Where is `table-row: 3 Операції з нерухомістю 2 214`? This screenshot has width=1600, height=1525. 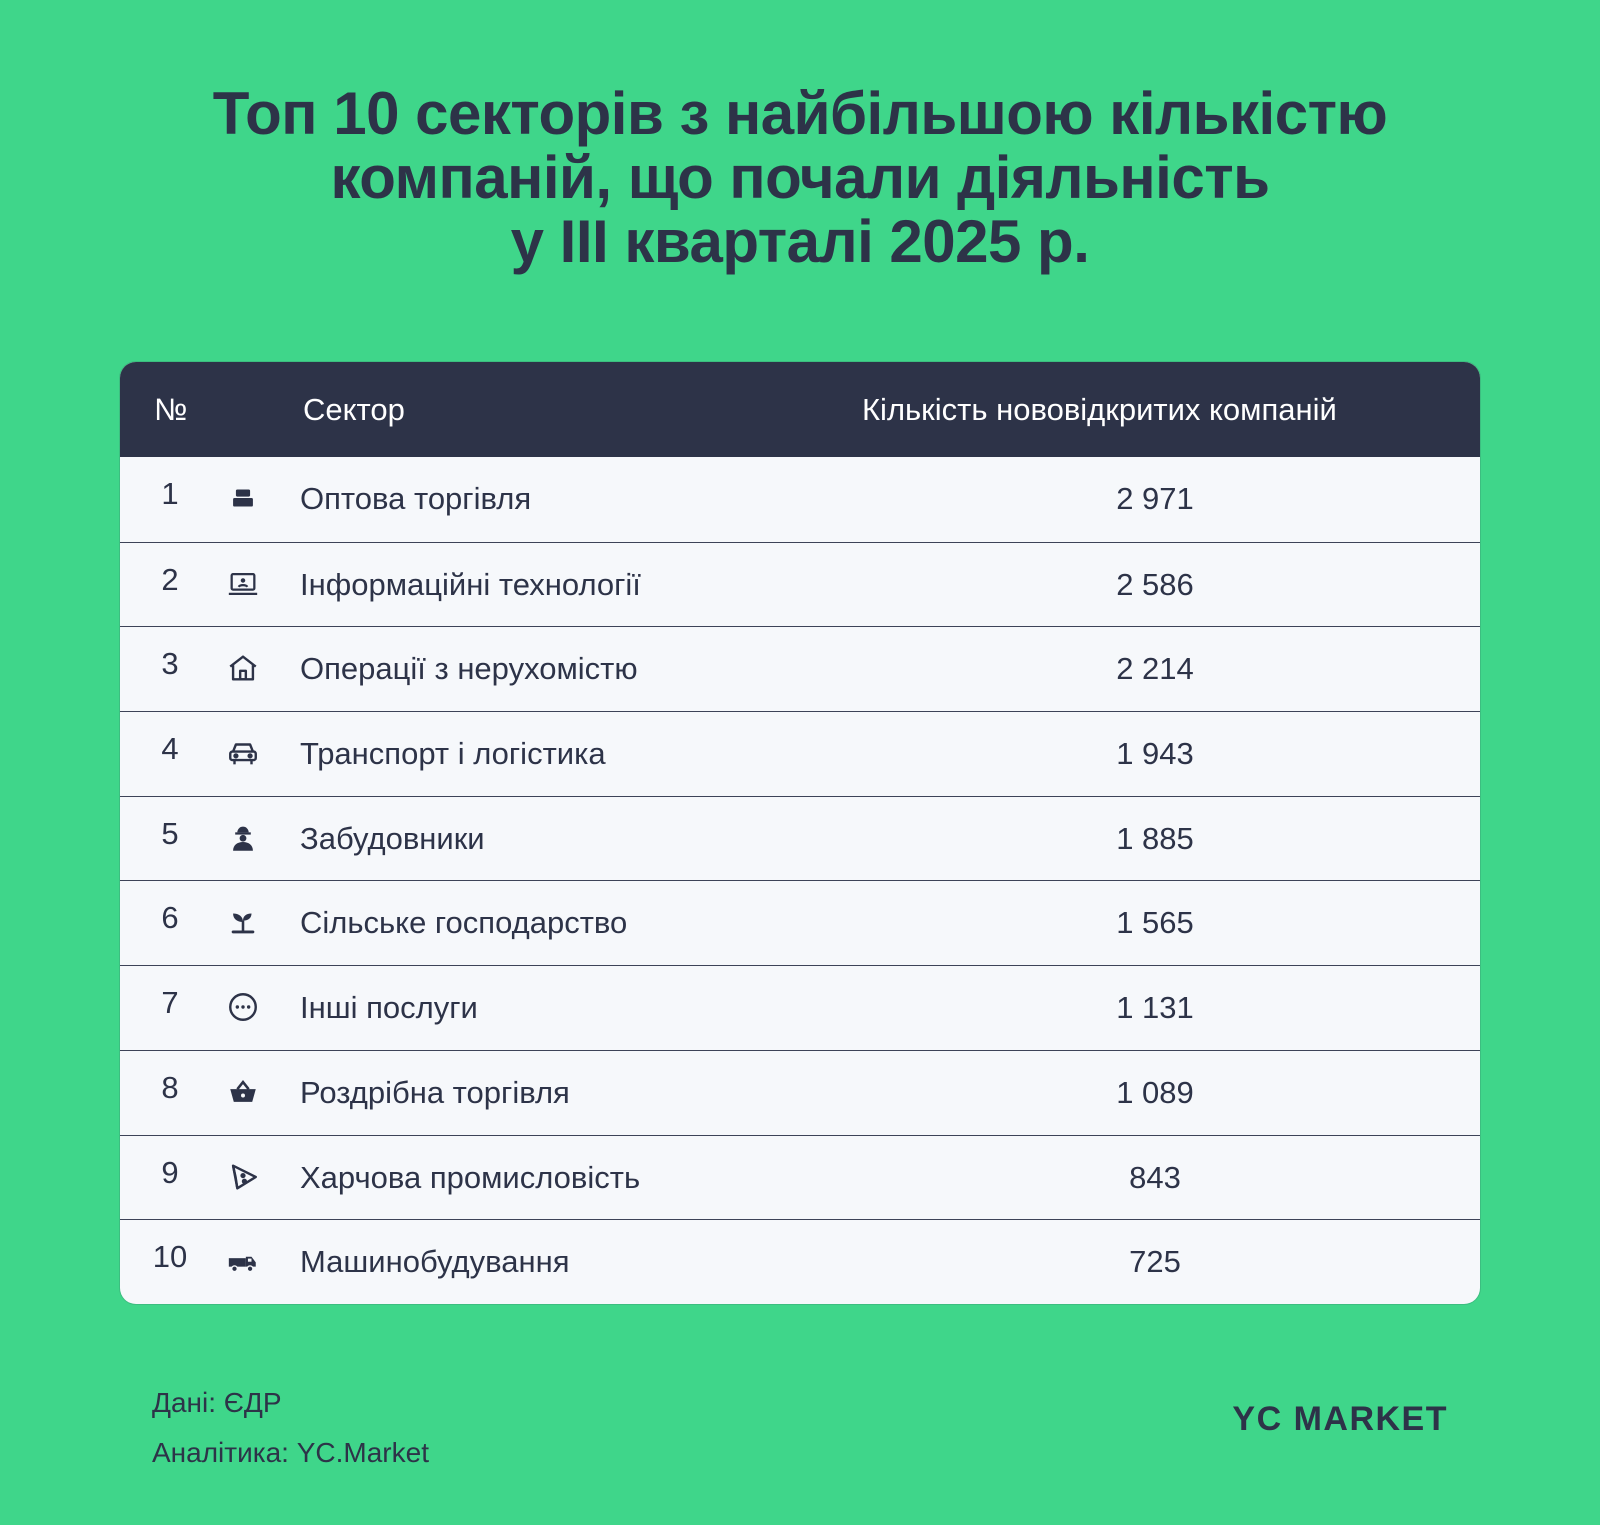
table-row: 3 Операції з нерухомістю 2 214 is located at coordinates (800, 668).